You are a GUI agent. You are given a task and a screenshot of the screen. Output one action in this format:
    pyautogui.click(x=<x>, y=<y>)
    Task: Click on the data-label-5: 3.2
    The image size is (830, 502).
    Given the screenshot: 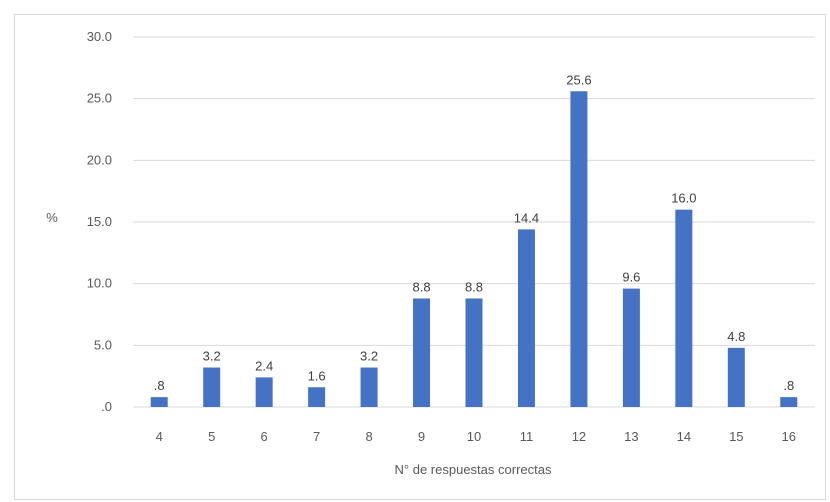 What is the action you would take?
    pyautogui.click(x=212, y=356)
    